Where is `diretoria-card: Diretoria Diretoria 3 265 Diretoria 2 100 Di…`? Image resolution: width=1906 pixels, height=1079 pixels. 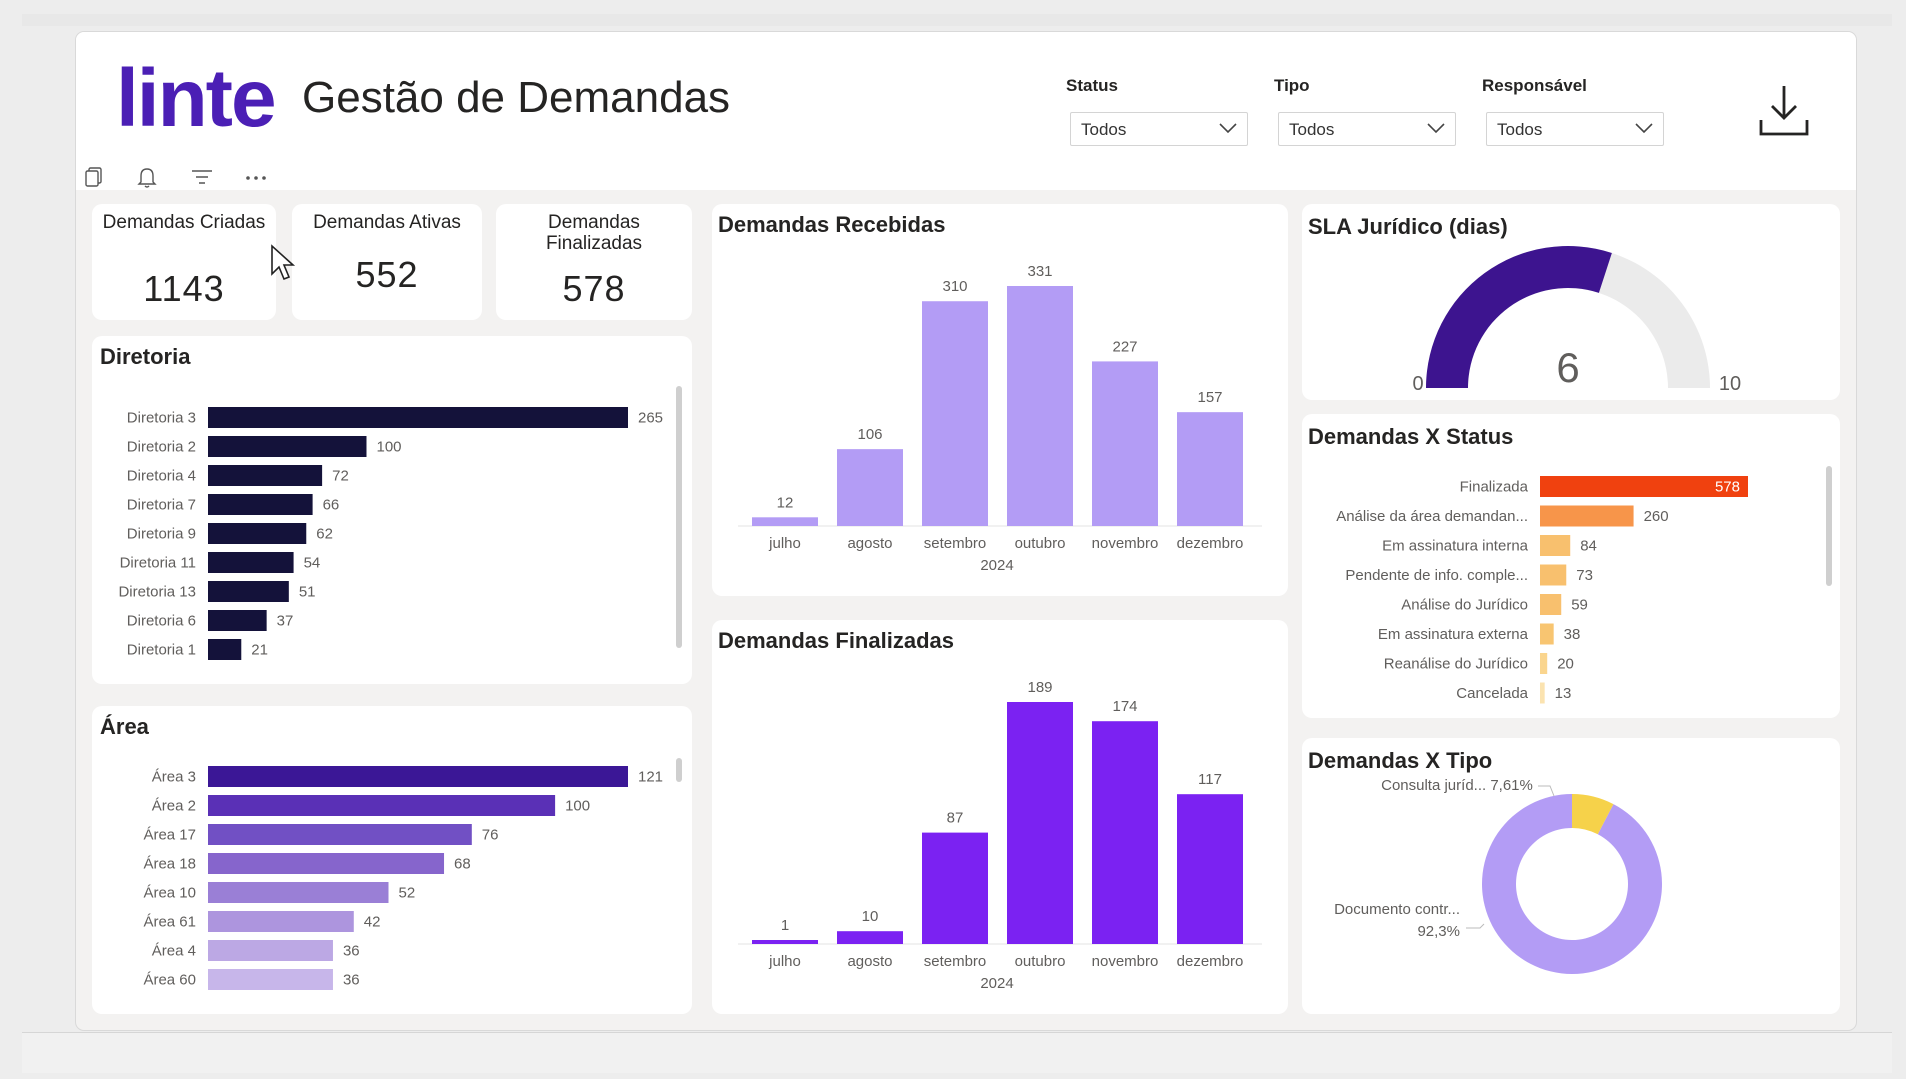
diretoria-card: Diretoria Diretoria 3 265 Diretoria 2 100 Di… is located at coordinates (392, 510).